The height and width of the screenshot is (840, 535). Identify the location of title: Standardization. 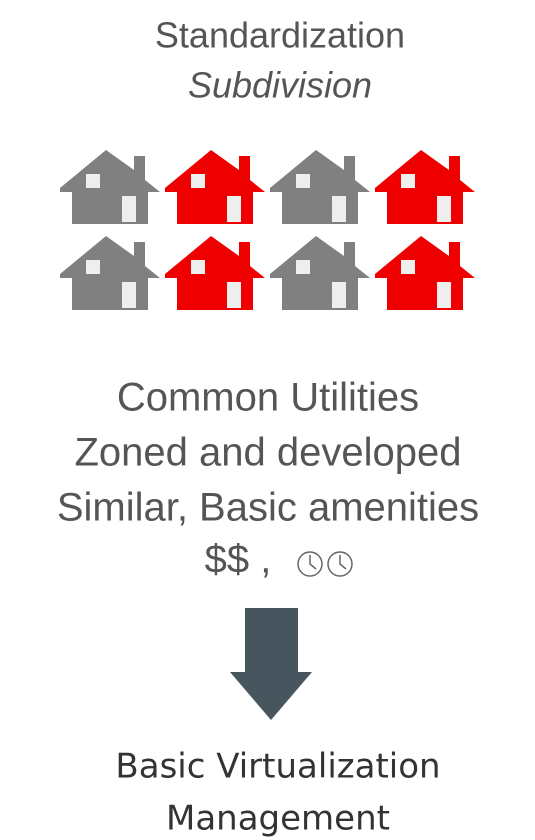
(280, 35).